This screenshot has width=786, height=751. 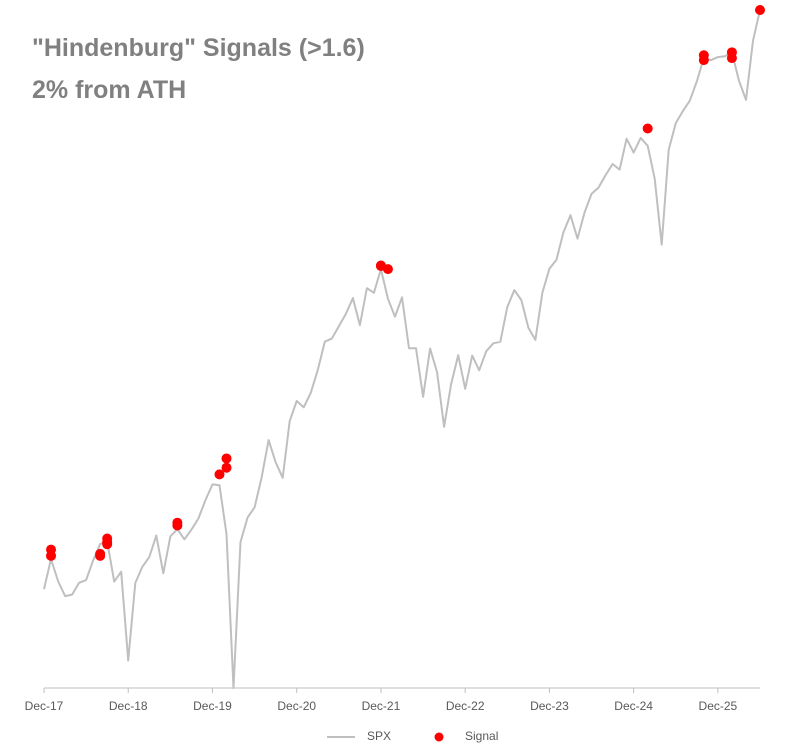 What do you see at coordinates (633, 706) in the screenshot?
I see `x-tick-label: Dec-24` at bounding box center [633, 706].